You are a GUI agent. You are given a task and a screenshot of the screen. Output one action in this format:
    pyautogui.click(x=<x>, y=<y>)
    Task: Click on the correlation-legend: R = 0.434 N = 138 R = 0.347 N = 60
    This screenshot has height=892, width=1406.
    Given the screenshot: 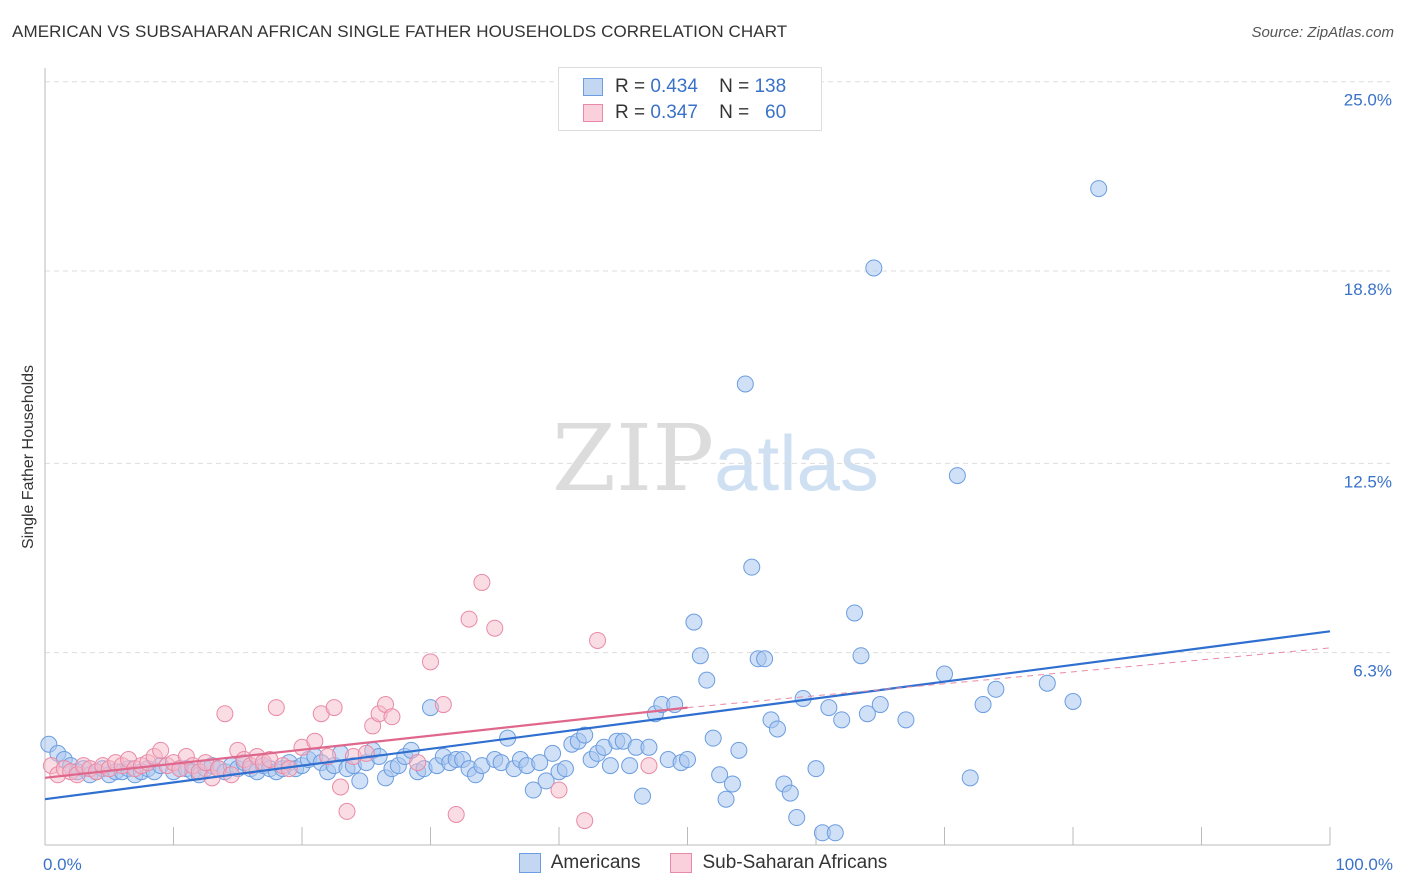 What is the action you would take?
    pyautogui.click(x=690, y=99)
    